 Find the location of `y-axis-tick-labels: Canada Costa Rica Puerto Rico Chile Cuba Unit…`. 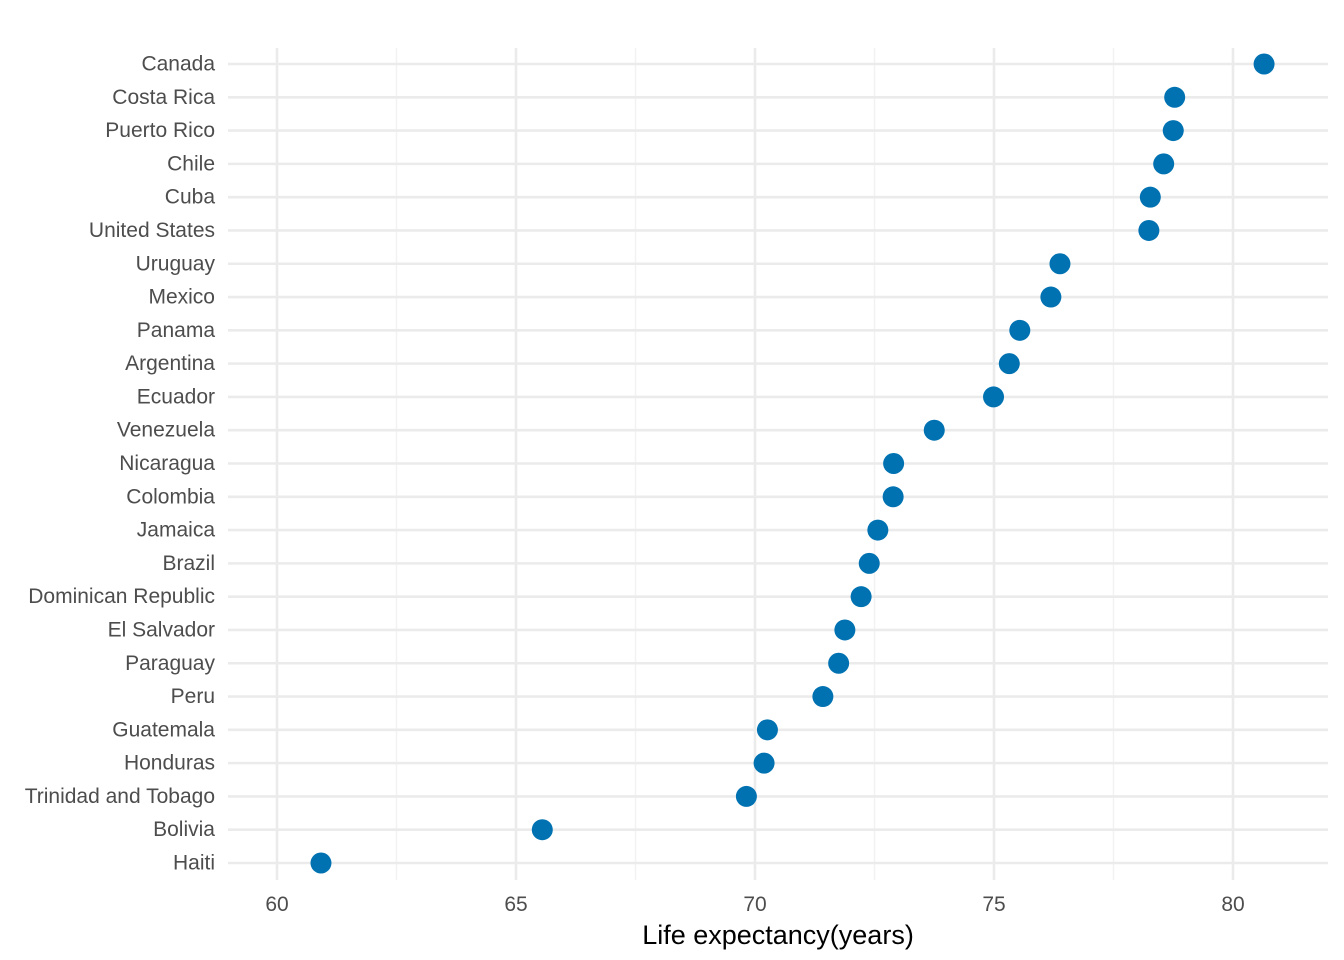

y-axis-tick-labels: Canada Costa Rica Puerto Rico Chile Cuba Unit… is located at coordinates (120, 464).